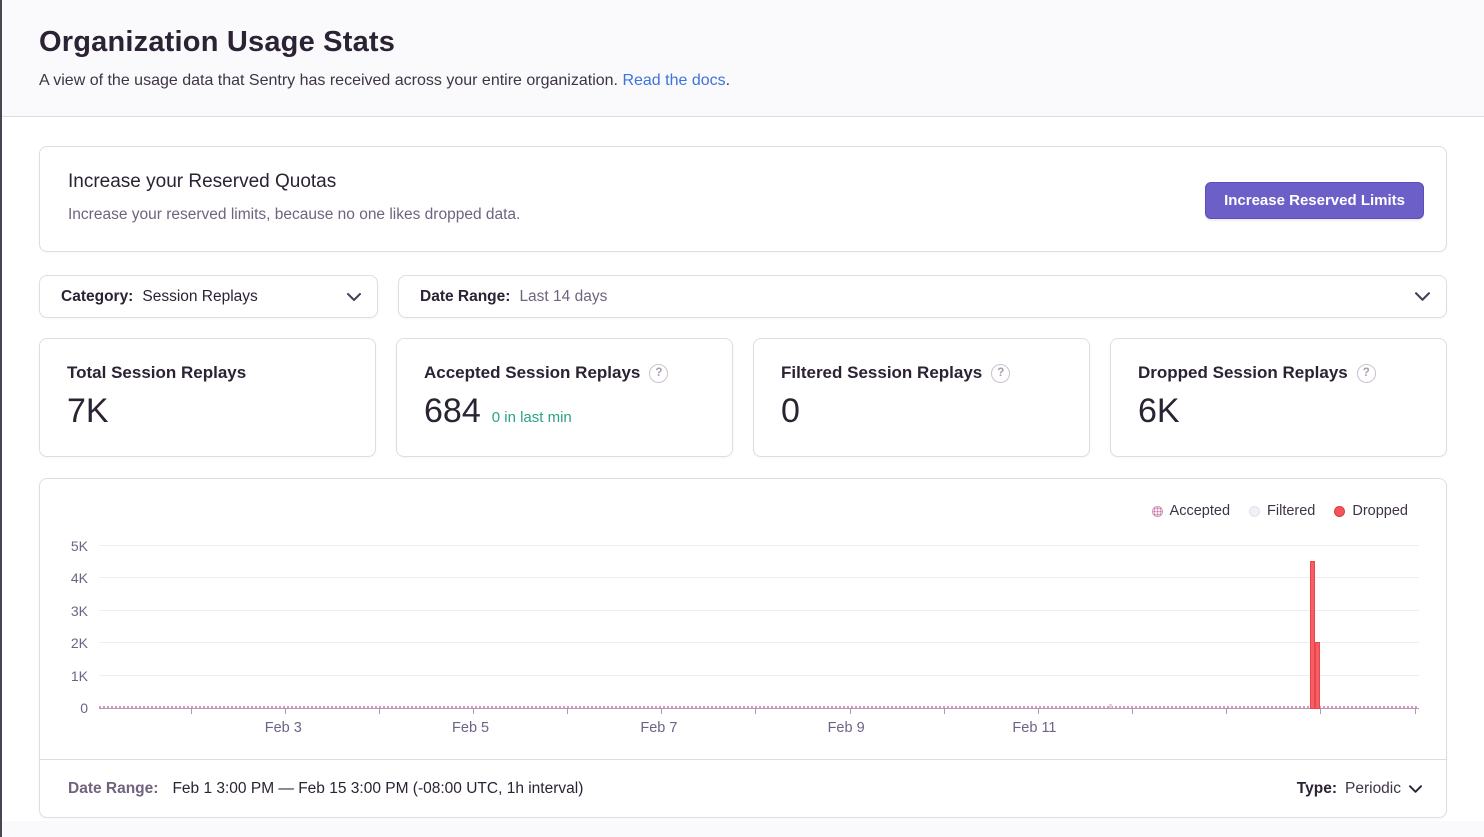  I want to click on stat-card-title-row: Dropped Session Replays?, so click(1282, 373).